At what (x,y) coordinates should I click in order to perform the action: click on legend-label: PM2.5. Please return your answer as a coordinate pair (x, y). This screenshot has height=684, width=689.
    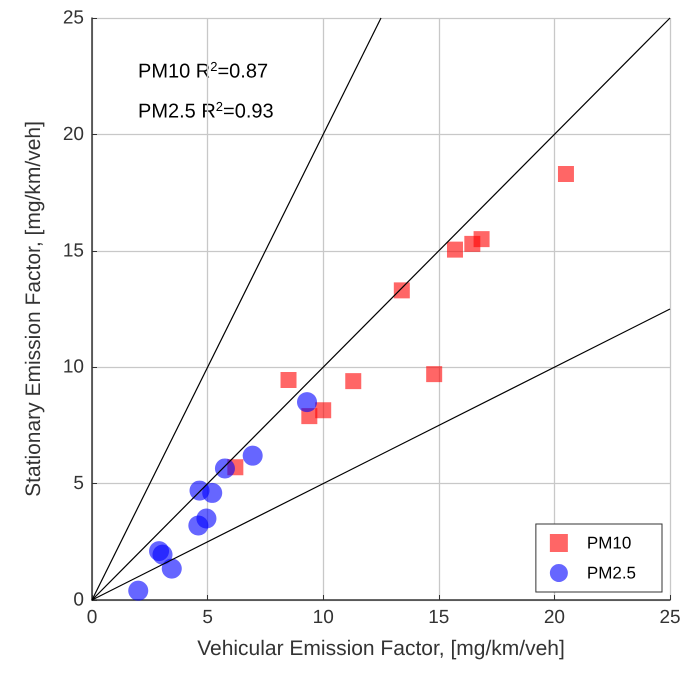
    Looking at the image, I should click on (611, 573).